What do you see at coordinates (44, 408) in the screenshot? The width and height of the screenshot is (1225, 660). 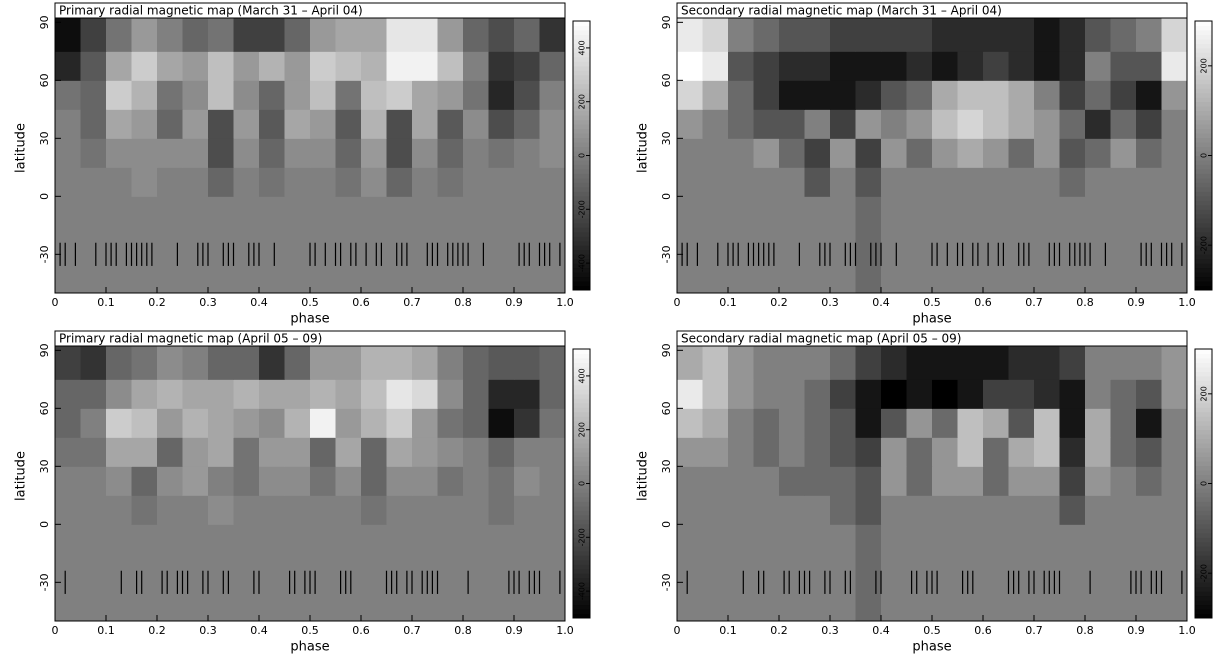 I see `y-tick-label: 60` at bounding box center [44, 408].